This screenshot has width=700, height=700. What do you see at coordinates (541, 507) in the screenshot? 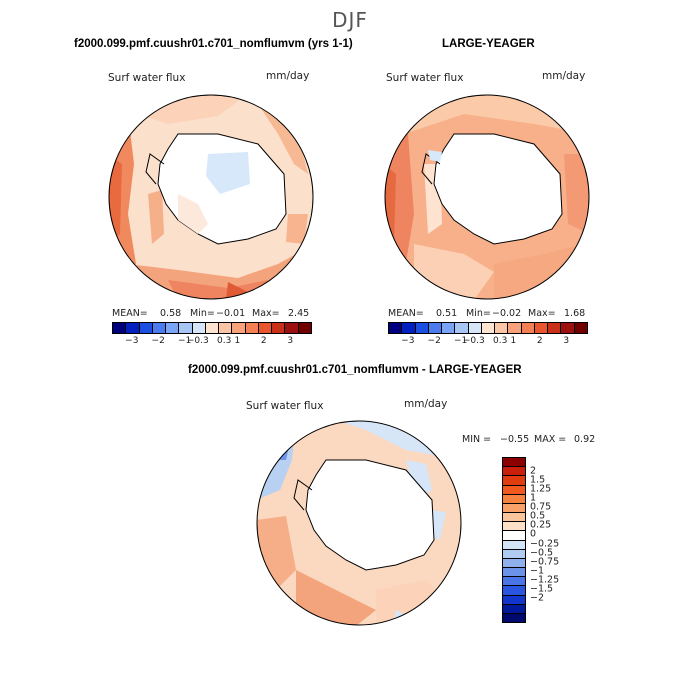
I see `colorbar-label: 0.75` at bounding box center [541, 507].